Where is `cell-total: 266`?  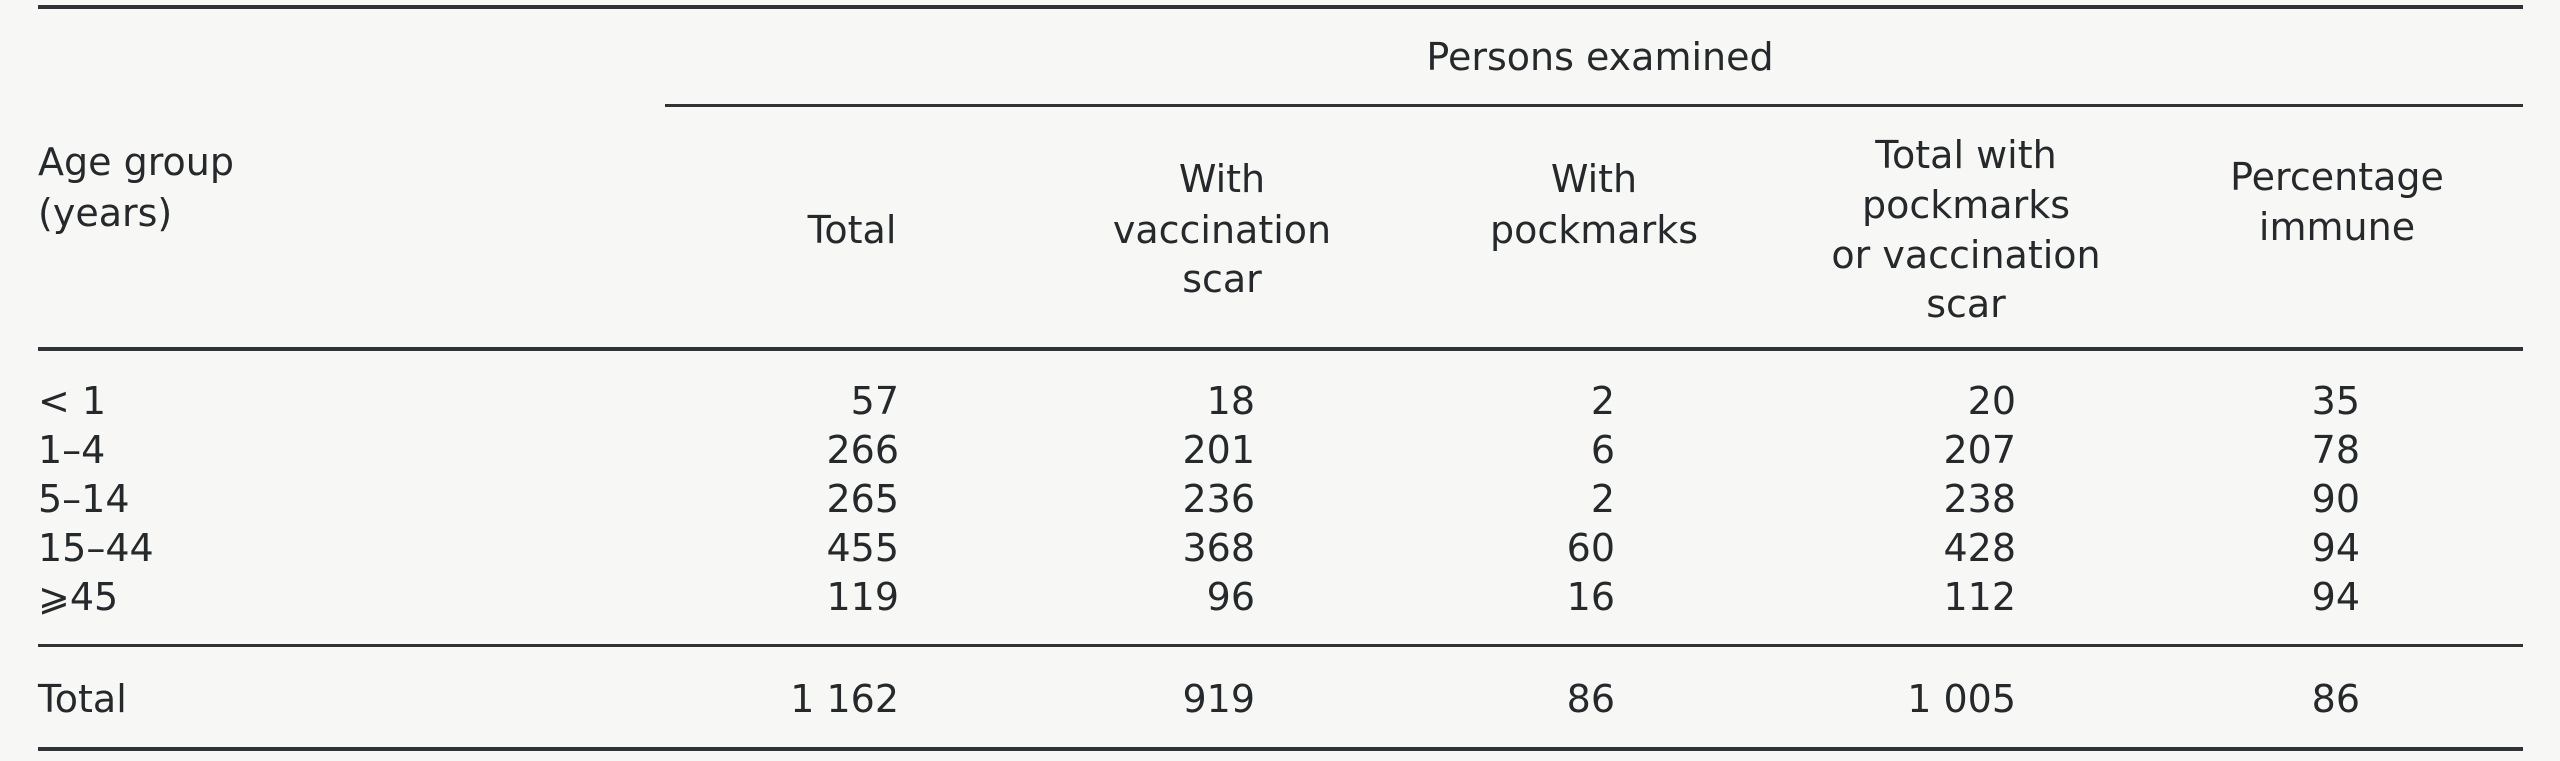
cell-total: 266 is located at coordinates (862, 450).